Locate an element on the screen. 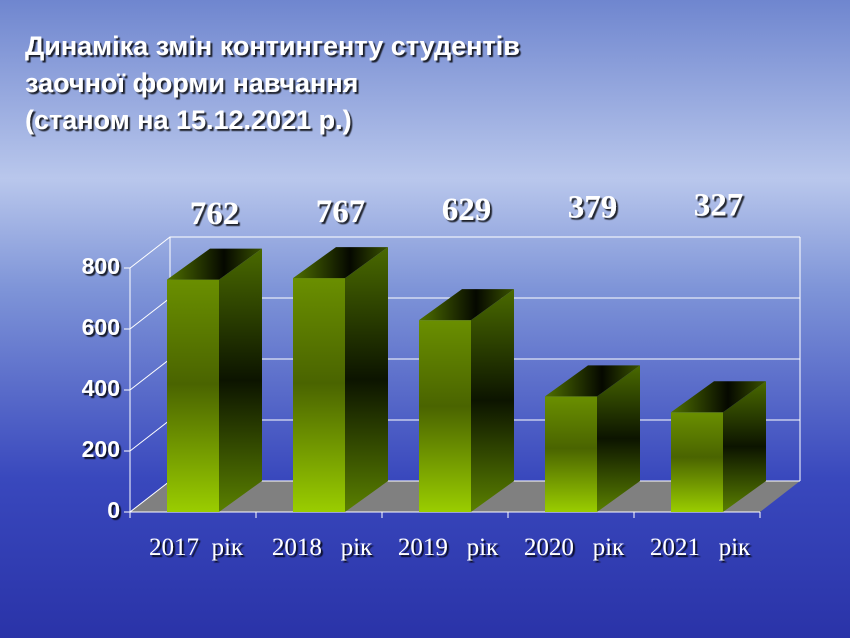  x-tick-label: 2019 рік is located at coordinates (448, 547).